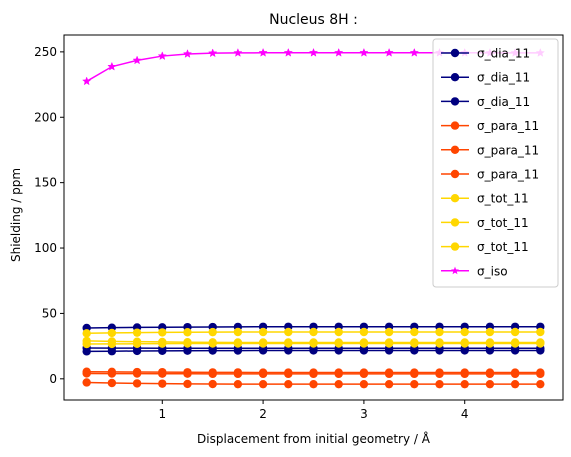 The height and width of the screenshot is (457, 571). I want to click on x-axis-ticks: 1 2 3 4, so click(313, 410).